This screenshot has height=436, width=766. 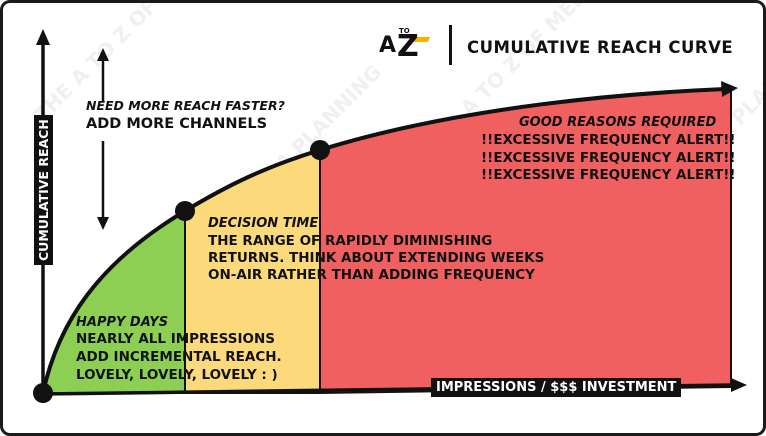 What do you see at coordinates (122, 322) in the screenshot?
I see `happy-days-title: HAPPY DAYS` at bounding box center [122, 322].